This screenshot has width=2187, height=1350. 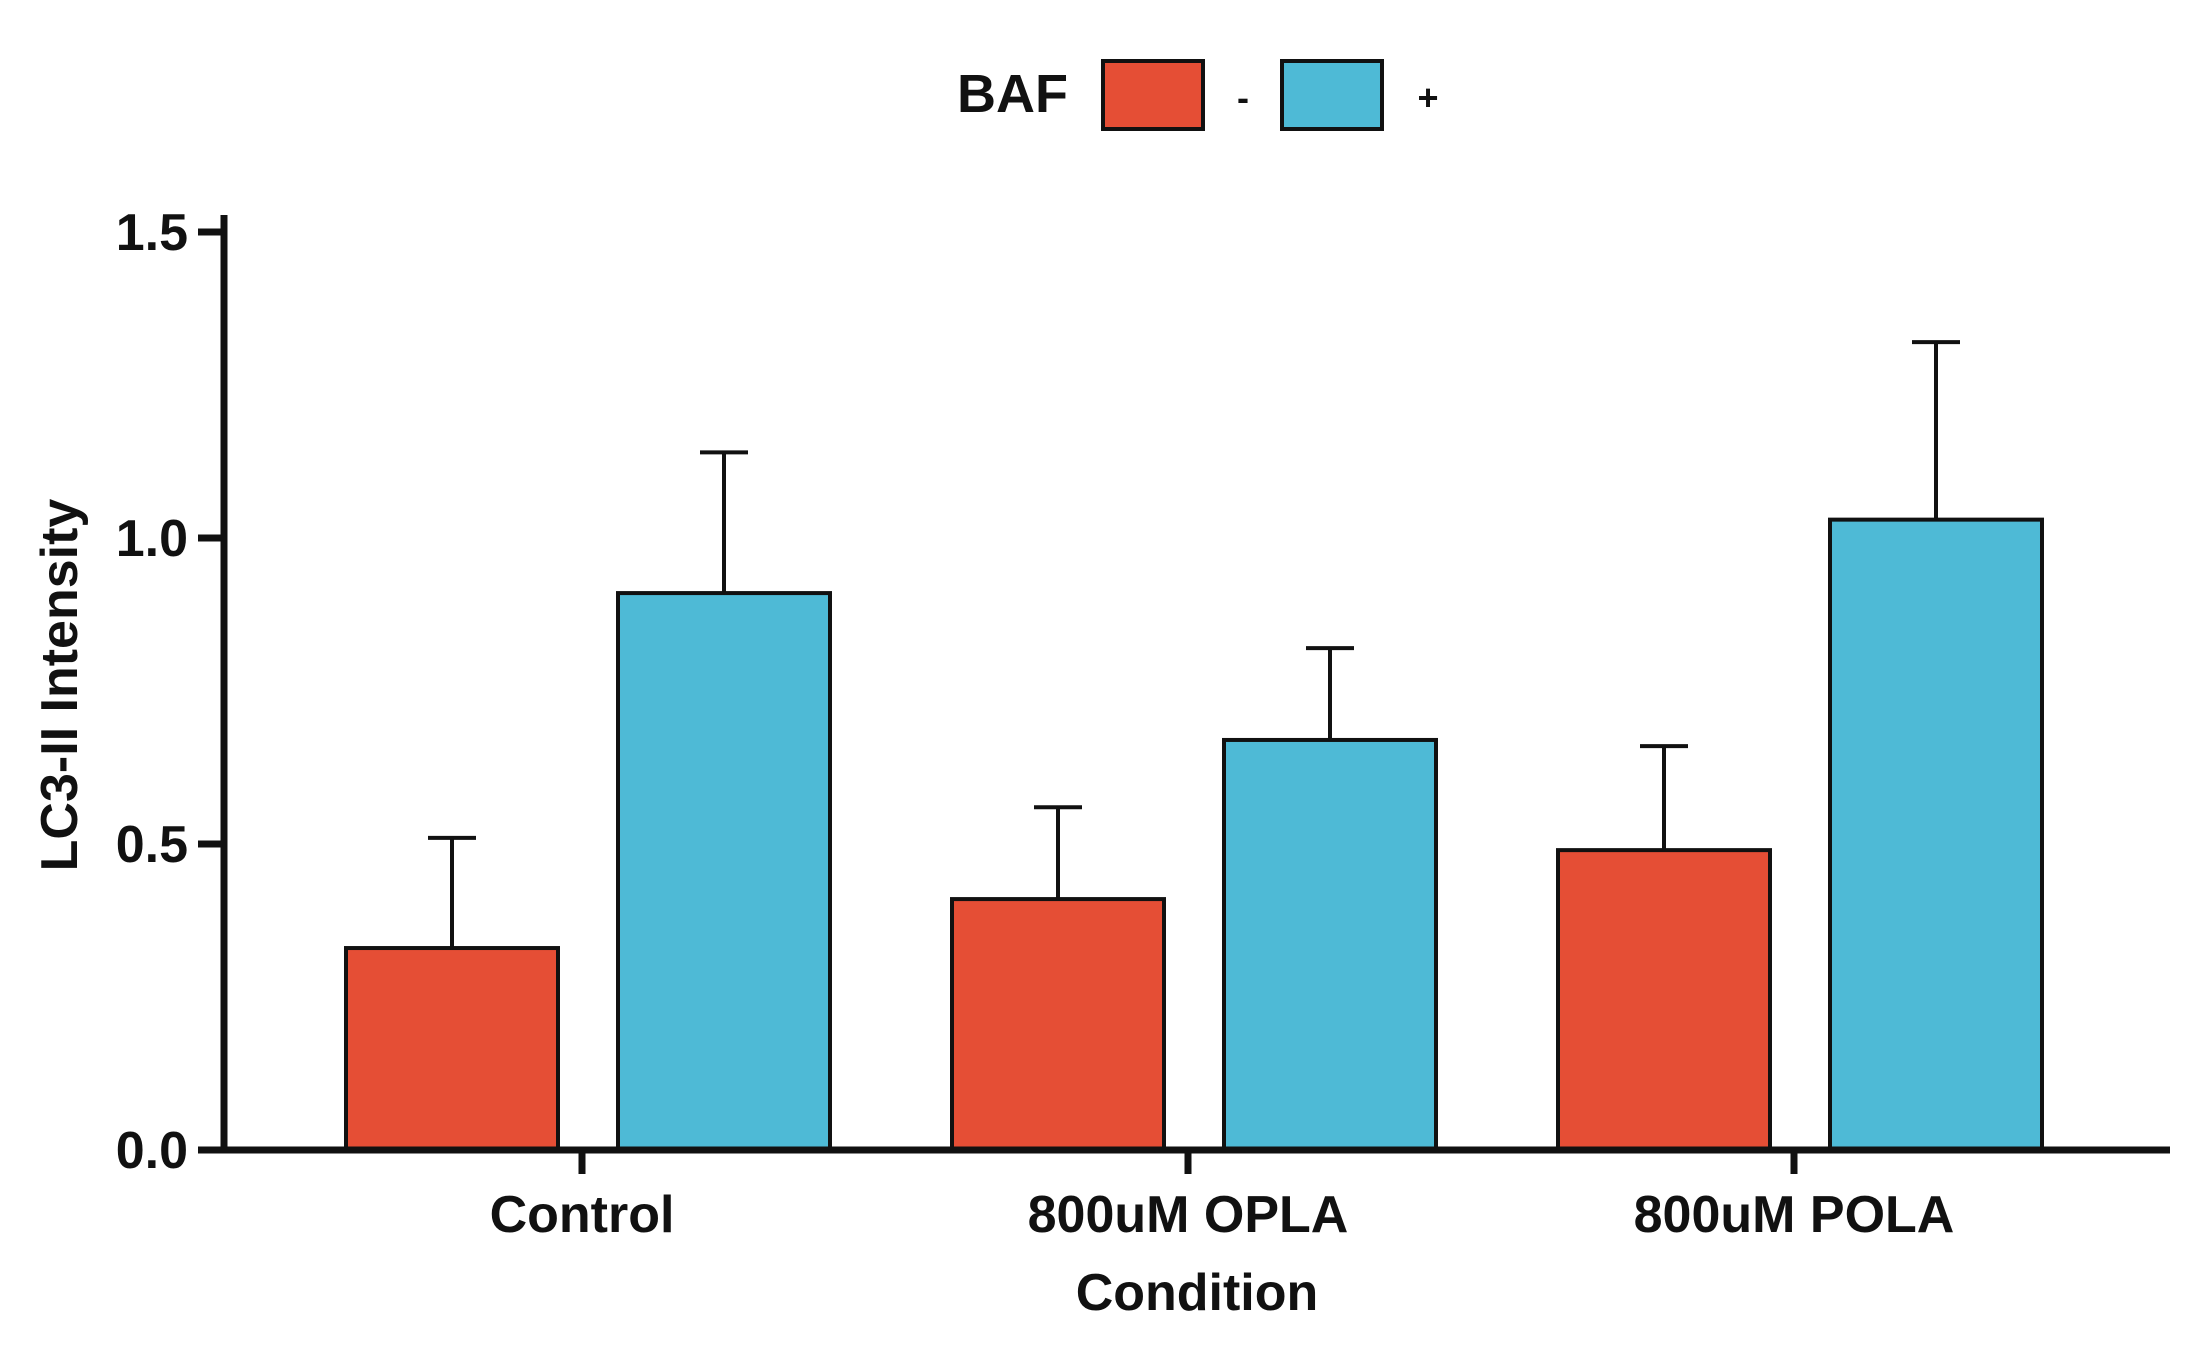 I want to click on legend-swatch-minus, so click(x=1153, y=95).